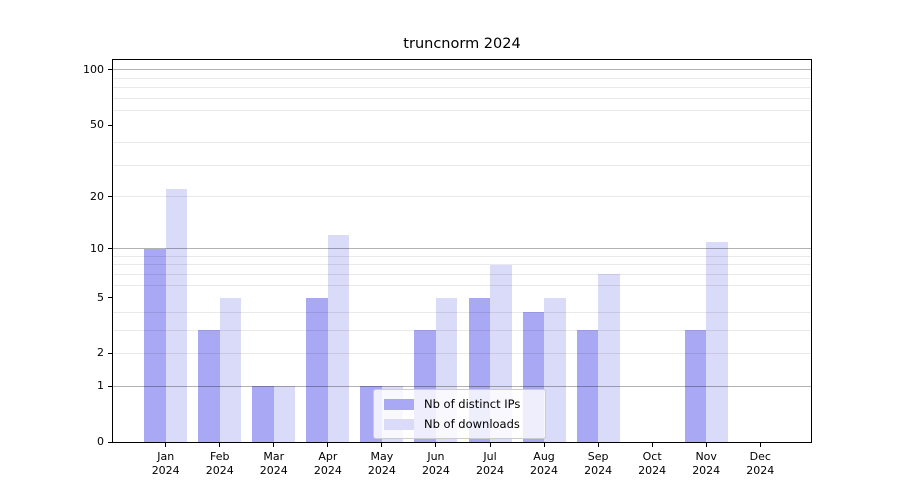 This screenshot has width=900, height=500. I want to click on x-tick-month: Jun, so click(436, 456).